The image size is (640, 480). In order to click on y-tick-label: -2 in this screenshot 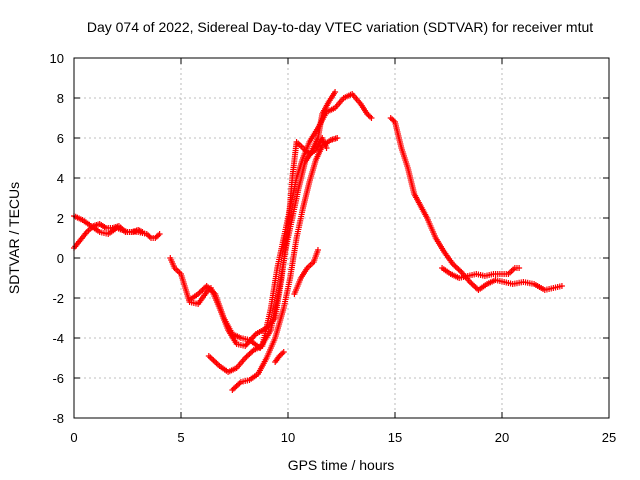, I will do `click(58, 298)`.